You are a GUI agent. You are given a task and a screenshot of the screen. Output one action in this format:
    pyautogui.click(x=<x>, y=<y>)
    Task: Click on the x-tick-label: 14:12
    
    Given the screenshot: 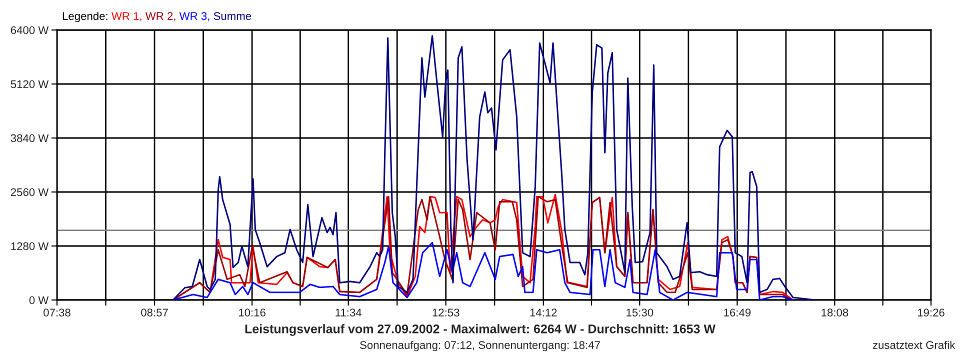 What is the action you would take?
    pyautogui.click(x=543, y=312)
    